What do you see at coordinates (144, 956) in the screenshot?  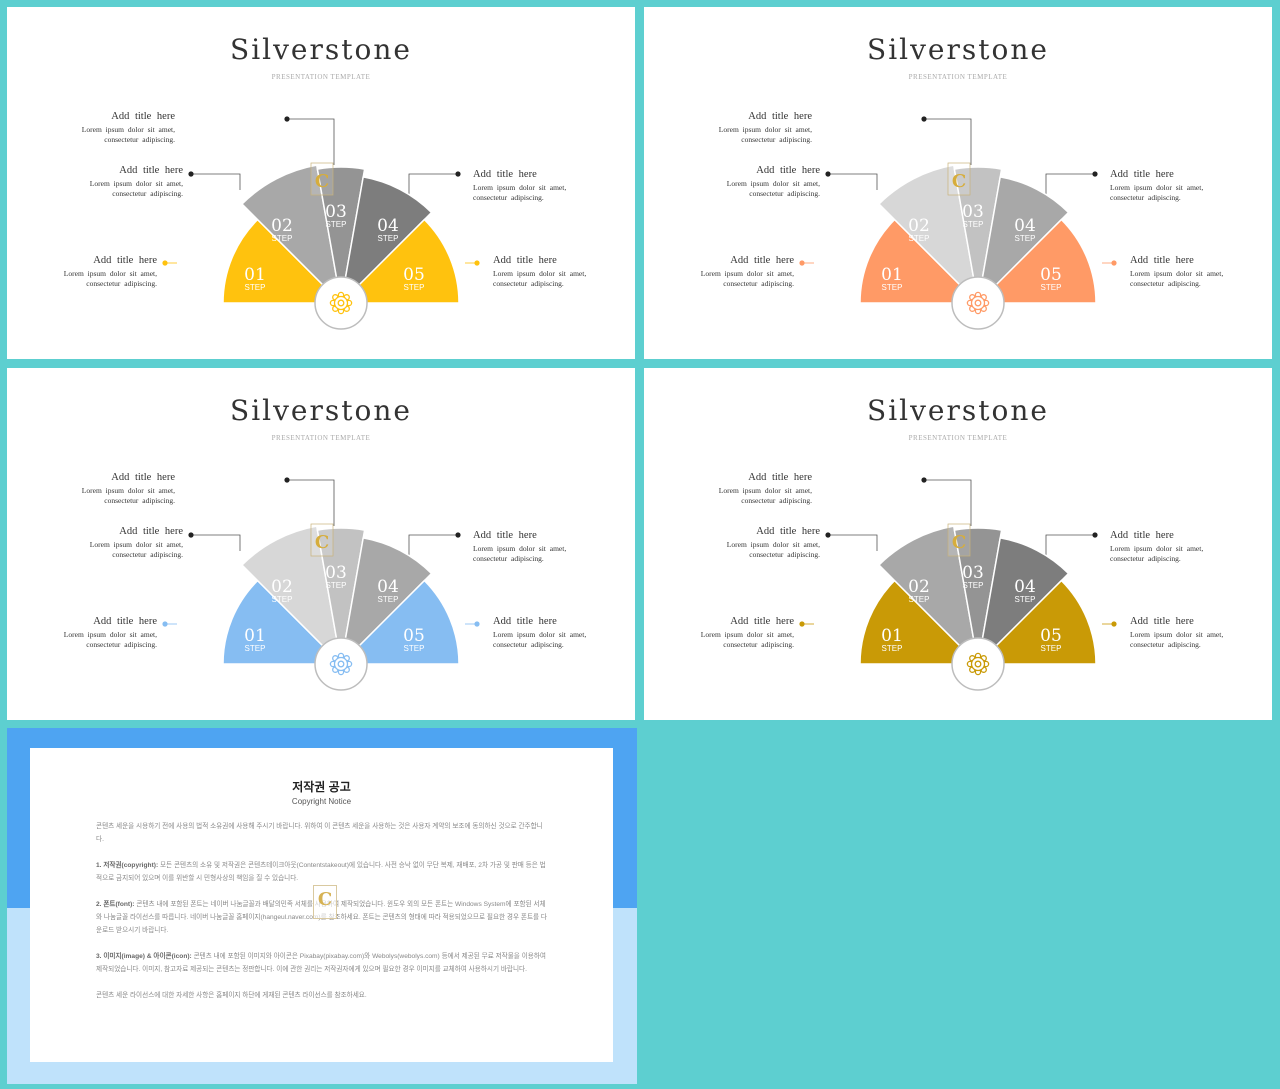 I see `notice-p3-head: 3. 이미지(image) & 아이콘(icon):` at bounding box center [144, 956].